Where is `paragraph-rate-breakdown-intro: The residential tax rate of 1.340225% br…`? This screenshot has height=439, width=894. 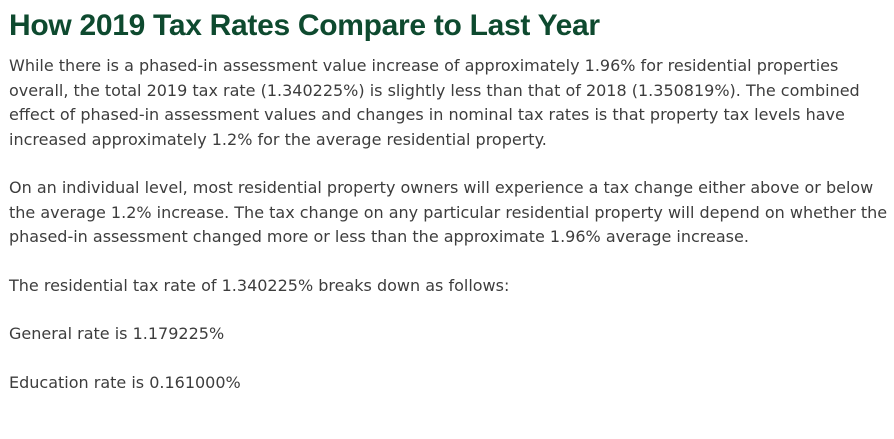
paragraph-rate-breakdown-intro: The residential tax rate of 1.340225% br… is located at coordinates (259, 285).